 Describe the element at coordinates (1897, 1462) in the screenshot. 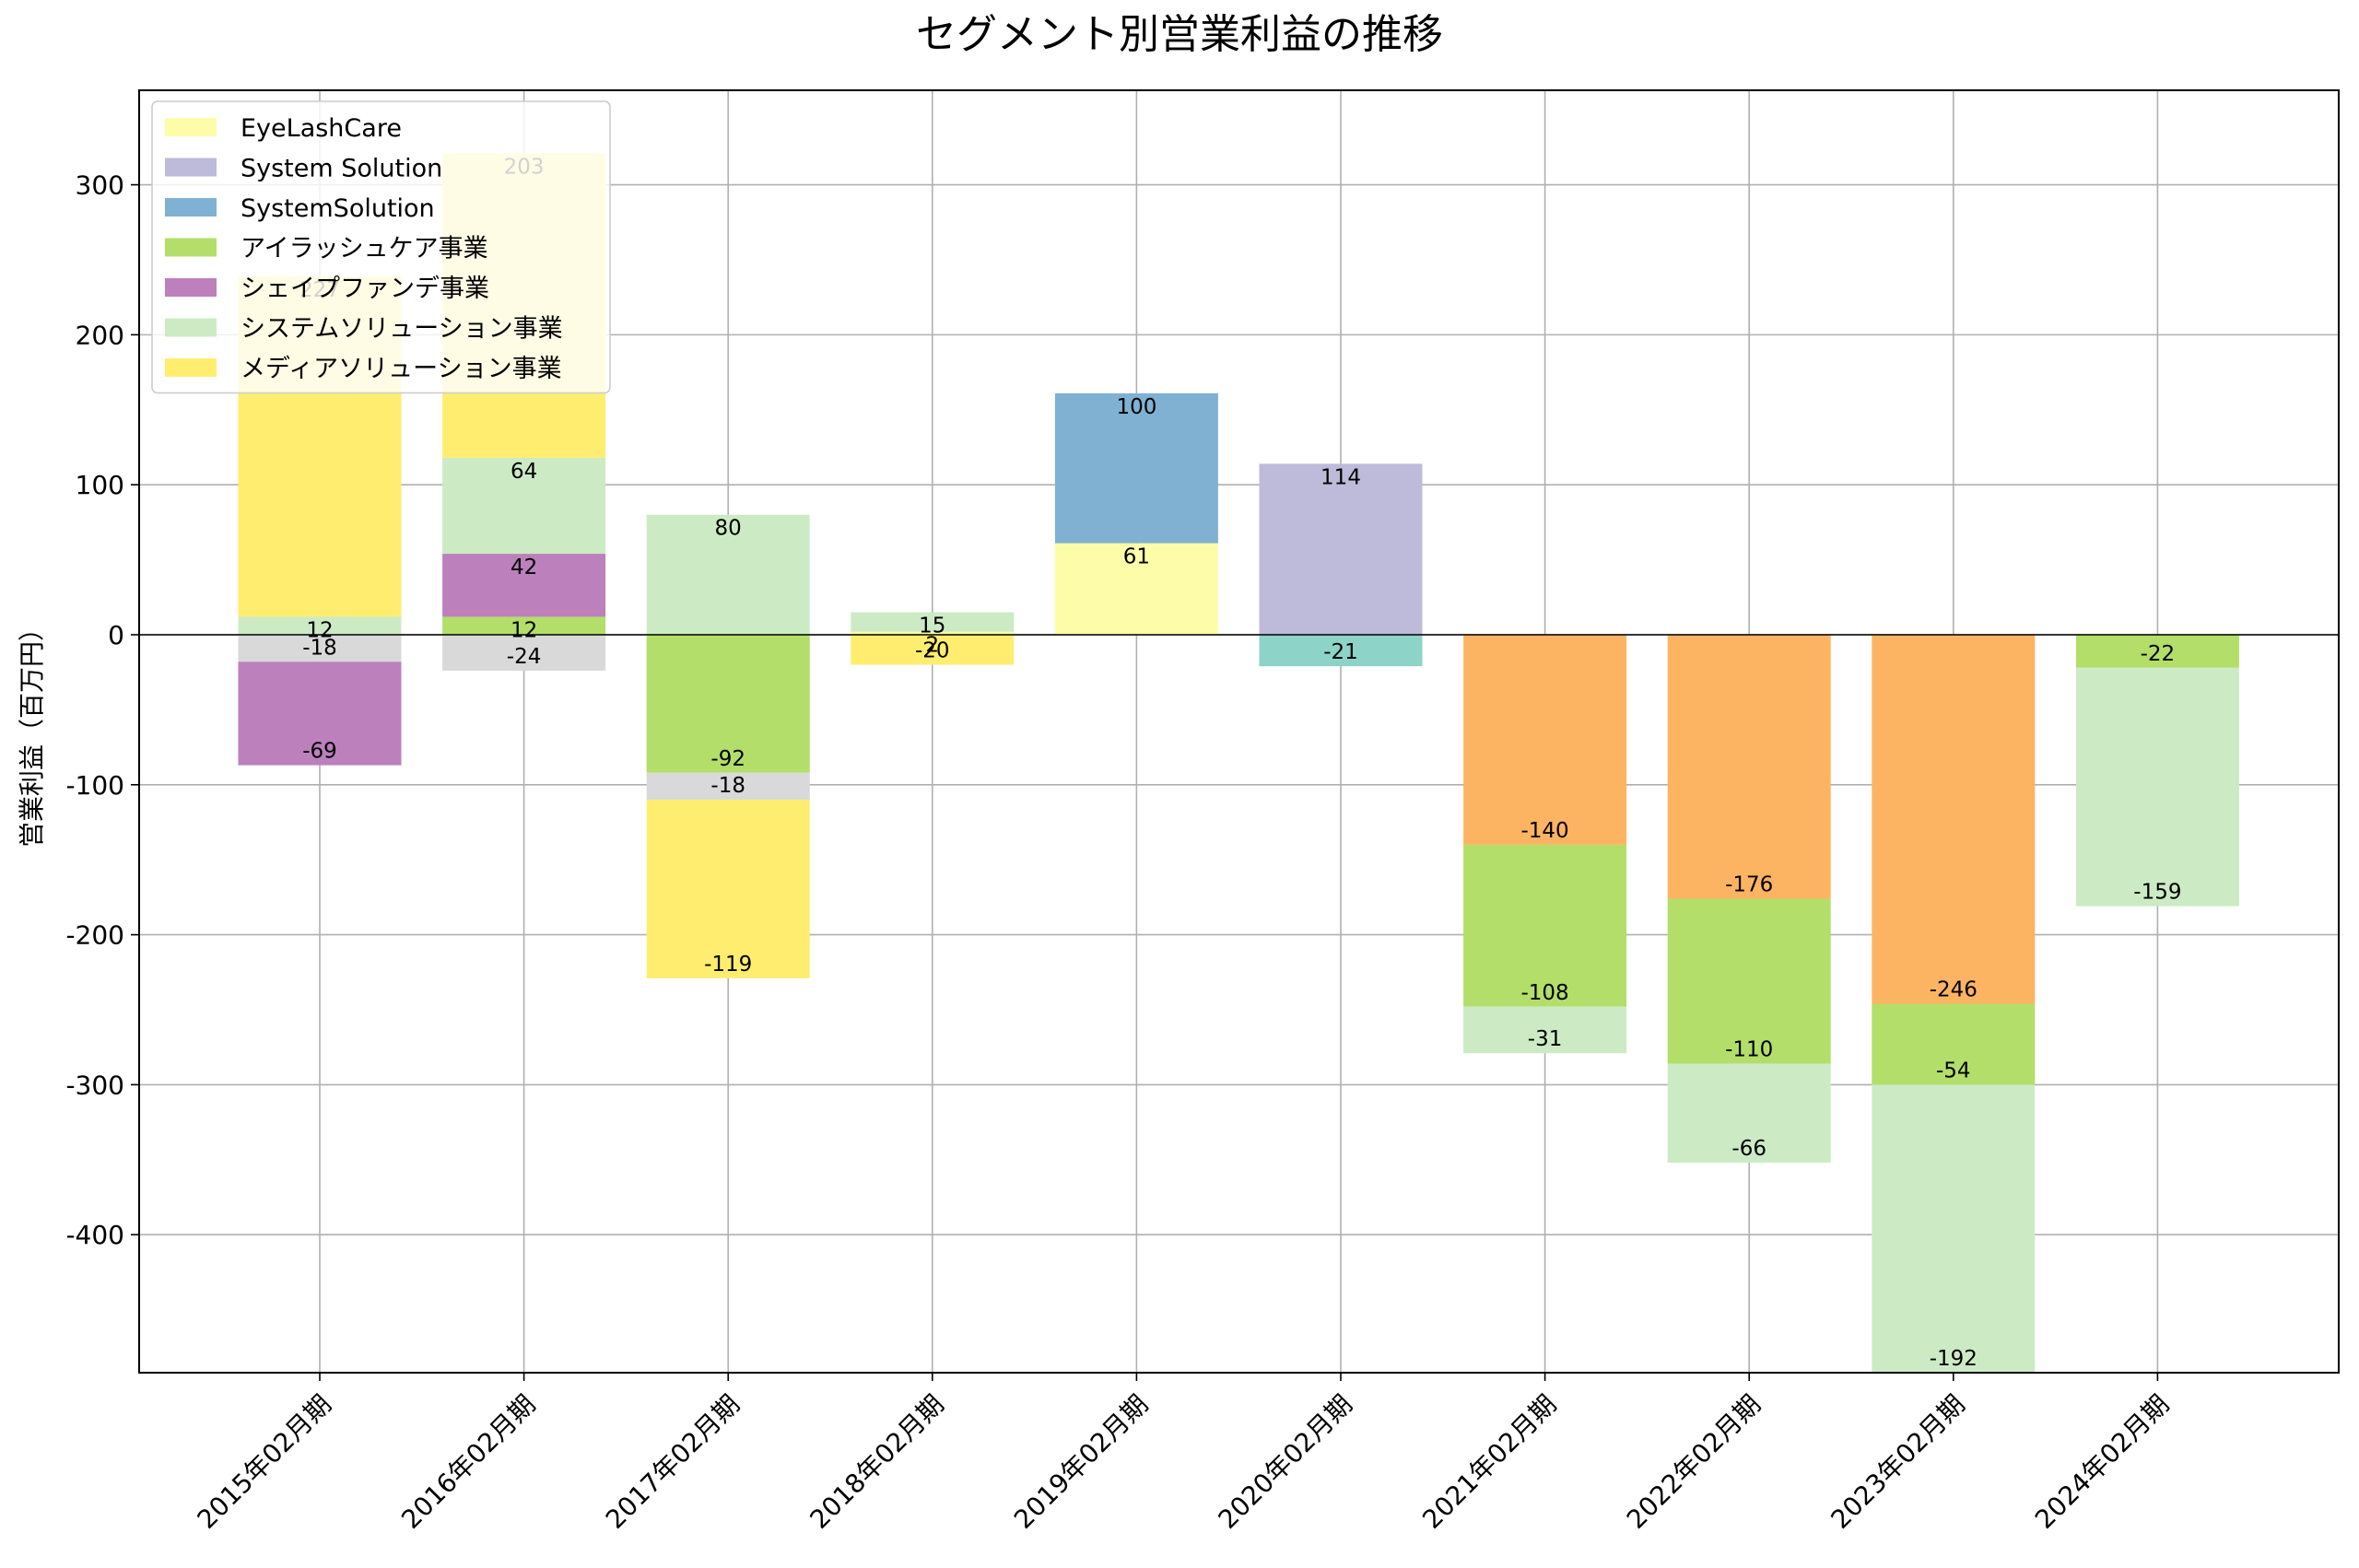

I see `x-tick-label: 2023年02月期` at that location.